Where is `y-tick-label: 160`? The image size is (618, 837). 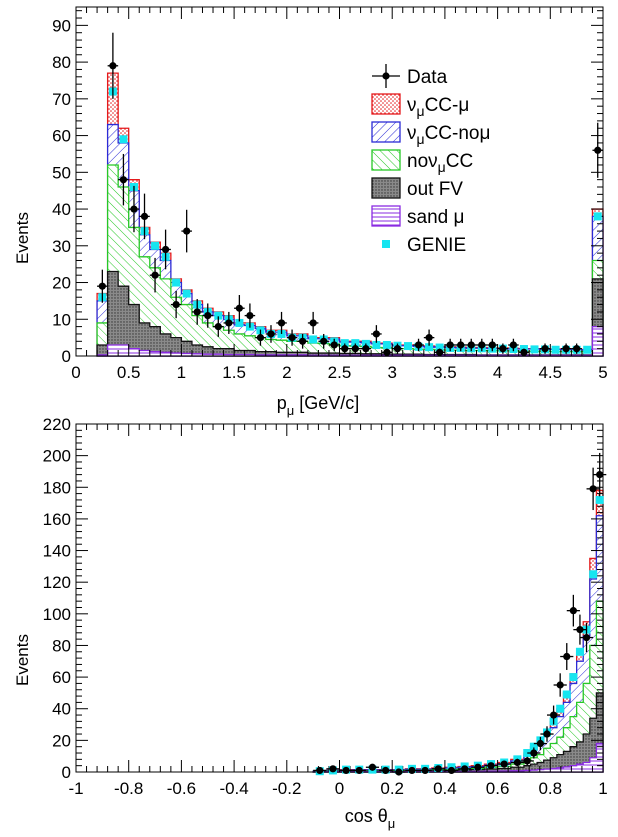
y-tick-label: 160 is located at coordinates (57, 519).